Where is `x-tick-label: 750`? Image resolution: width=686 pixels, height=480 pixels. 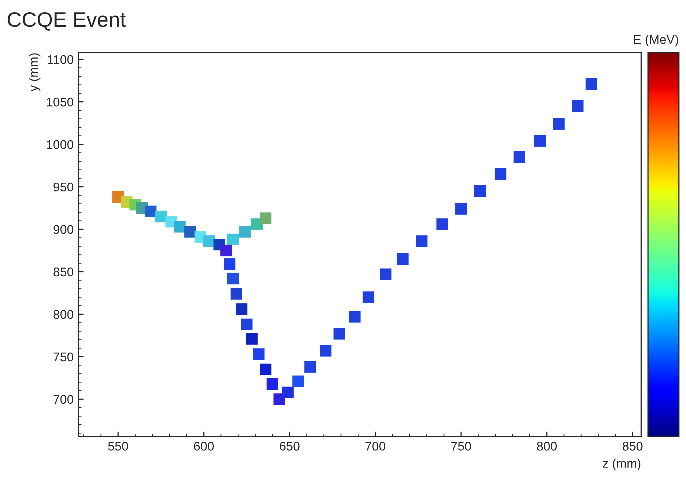 x-tick-label: 750 is located at coordinates (462, 446).